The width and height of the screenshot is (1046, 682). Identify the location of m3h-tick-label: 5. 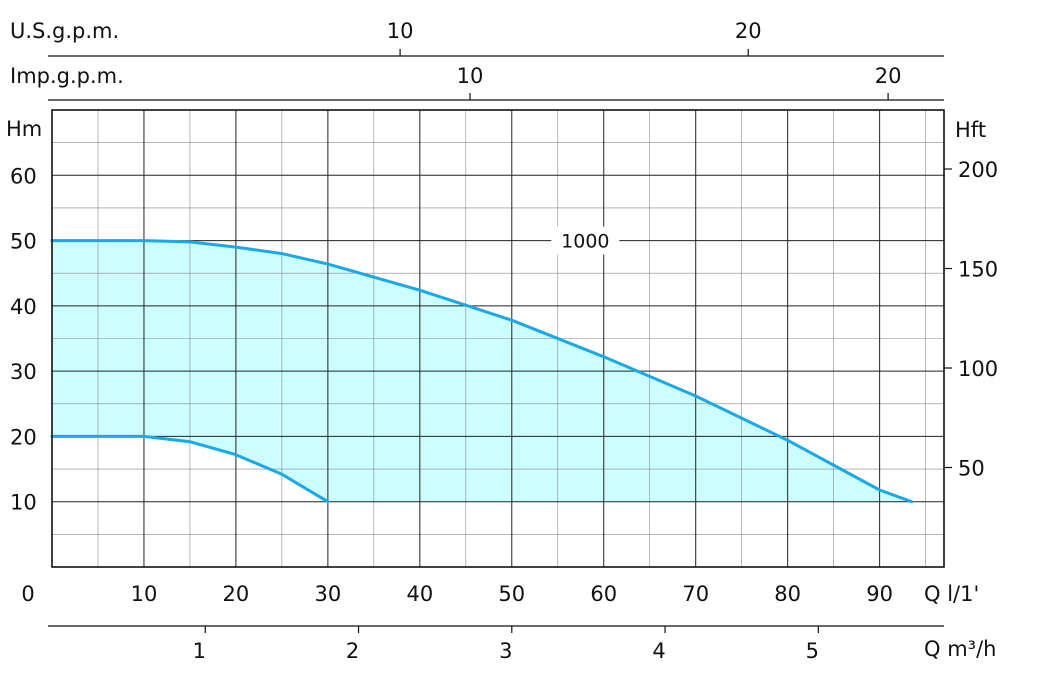
(812, 651).